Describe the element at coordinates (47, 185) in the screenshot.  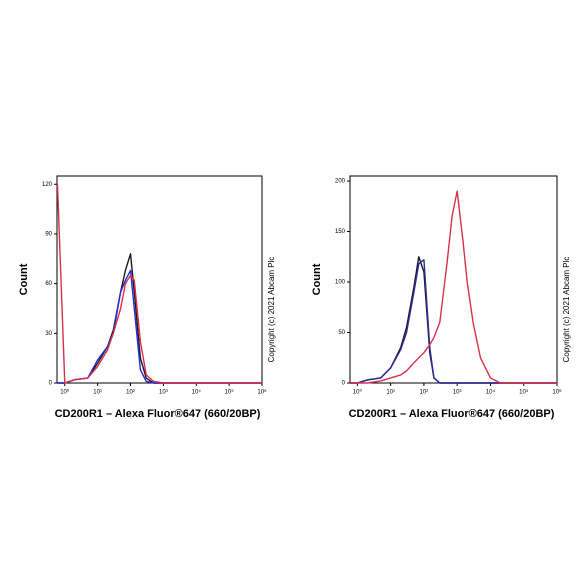
I see `y-tick-label: 120` at that location.